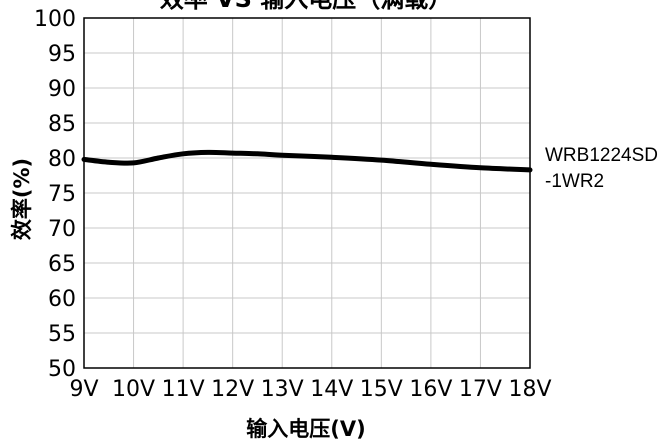 This screenshot has height=441, width=660. Describe the element at coordinates (83, 389) in the screenshot. I see `x-tick-label: 9V` at that location.